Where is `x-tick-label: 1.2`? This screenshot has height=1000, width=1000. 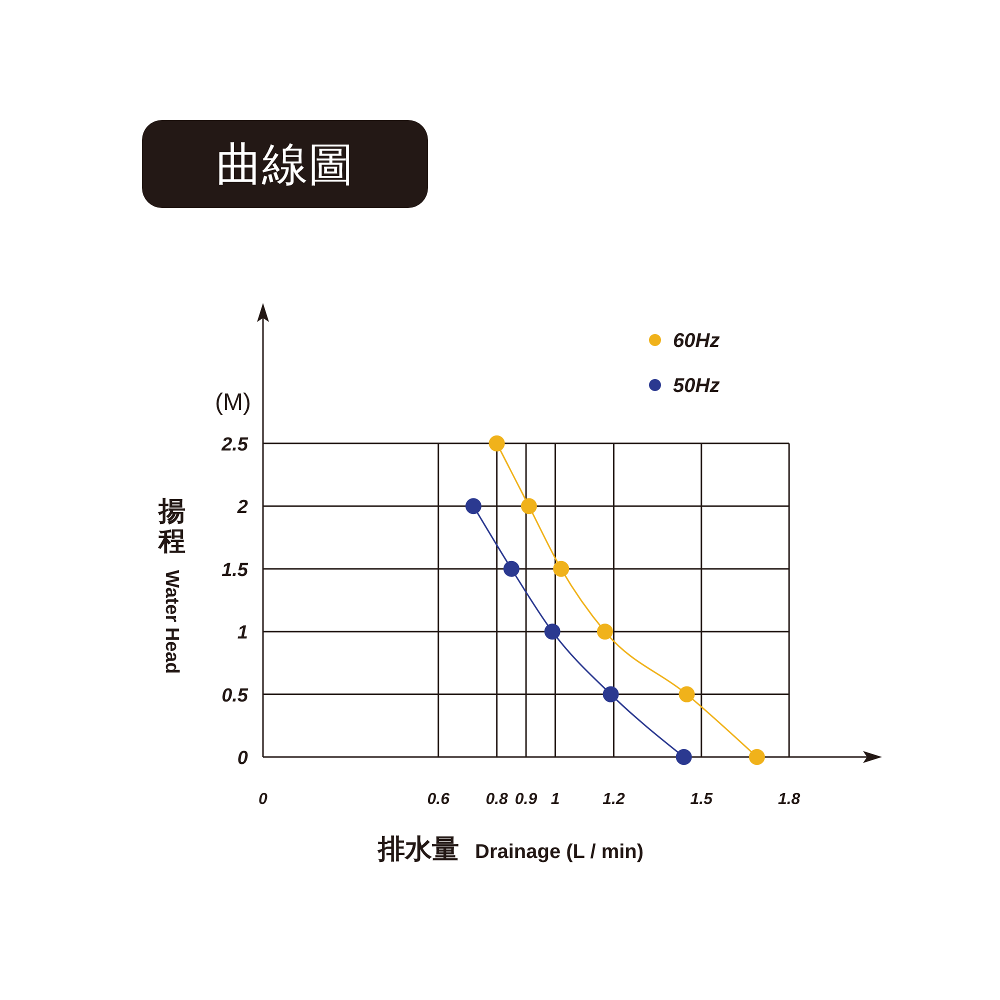
x-tick-label: 1.2 is located at coordinates (613, 799).